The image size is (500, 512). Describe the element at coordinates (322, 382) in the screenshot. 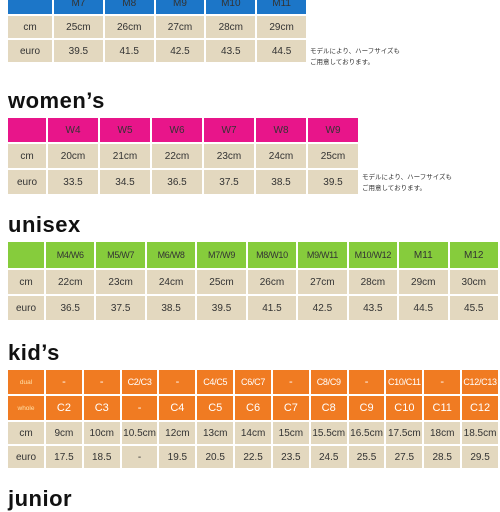

I see `size-top: C8` at that location.